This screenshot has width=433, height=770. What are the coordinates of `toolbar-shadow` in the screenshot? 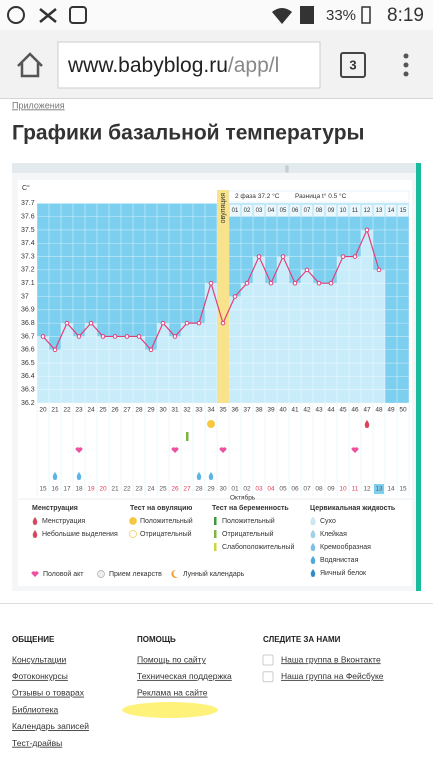 It's located at (216, 98).